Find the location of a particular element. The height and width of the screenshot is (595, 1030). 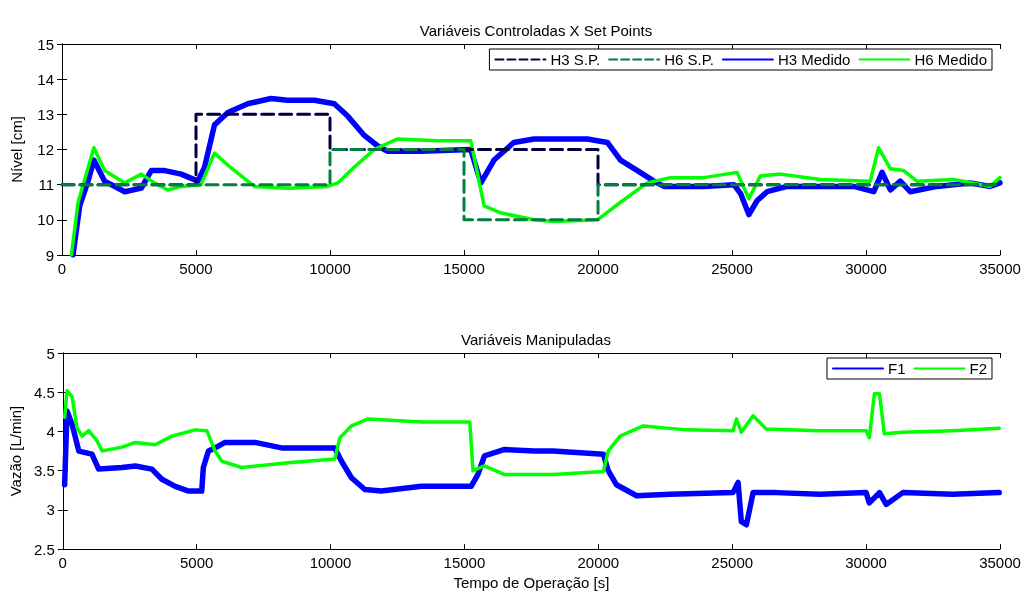

legend-label: H6 Medido is located at coordinates (951, 59).